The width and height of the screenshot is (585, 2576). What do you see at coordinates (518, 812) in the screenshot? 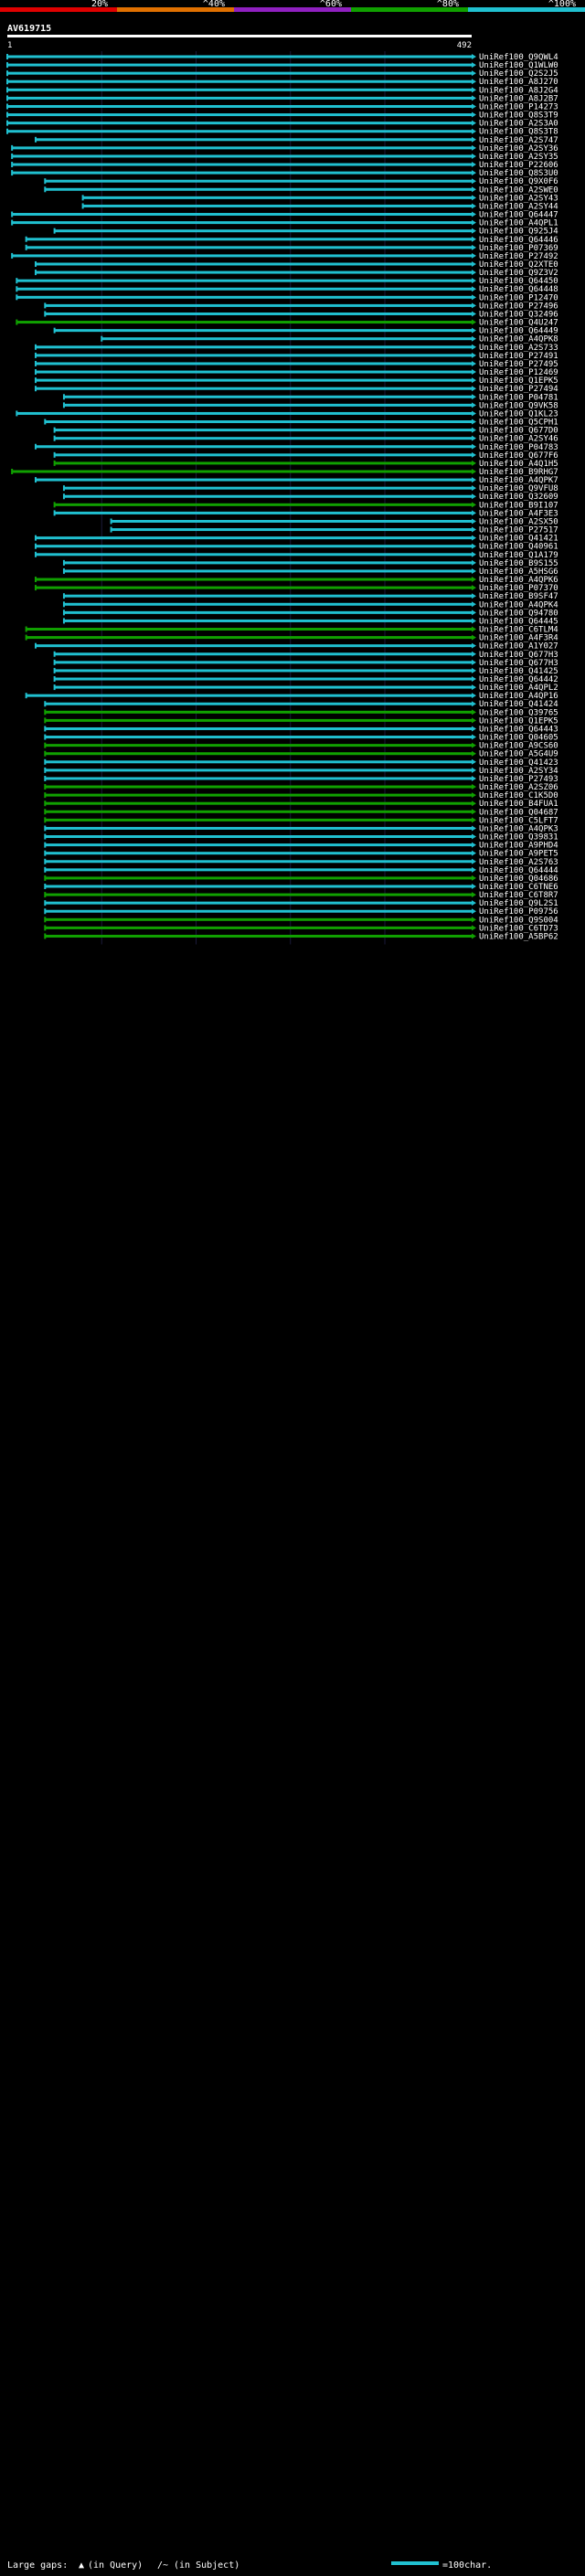
I see `hit-label: UniRef100_Q04687` at bounding box center [518, 812].